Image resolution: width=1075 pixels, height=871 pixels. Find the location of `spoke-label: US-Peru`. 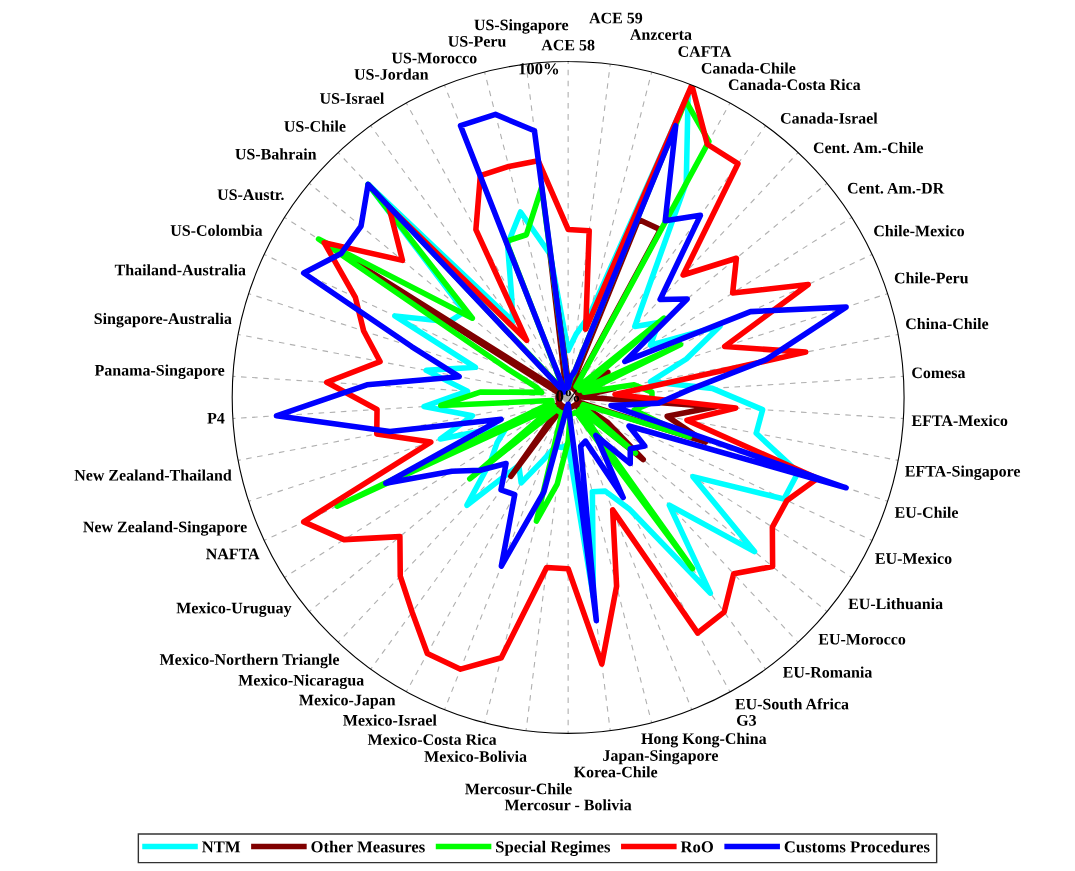

spoke-label: US-Peru is located at coordinates (477, 41).